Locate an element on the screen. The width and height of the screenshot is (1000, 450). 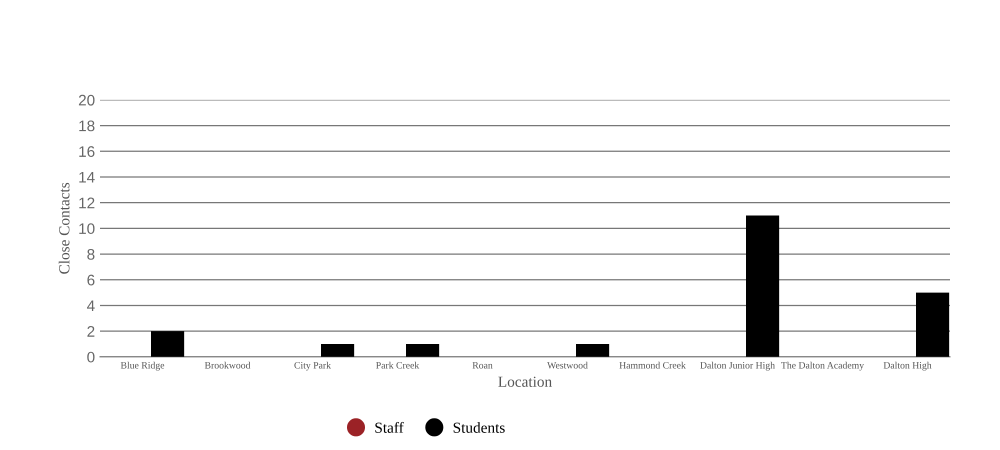
x-tick-label: Park Creek is located at coordinates (398, 365).